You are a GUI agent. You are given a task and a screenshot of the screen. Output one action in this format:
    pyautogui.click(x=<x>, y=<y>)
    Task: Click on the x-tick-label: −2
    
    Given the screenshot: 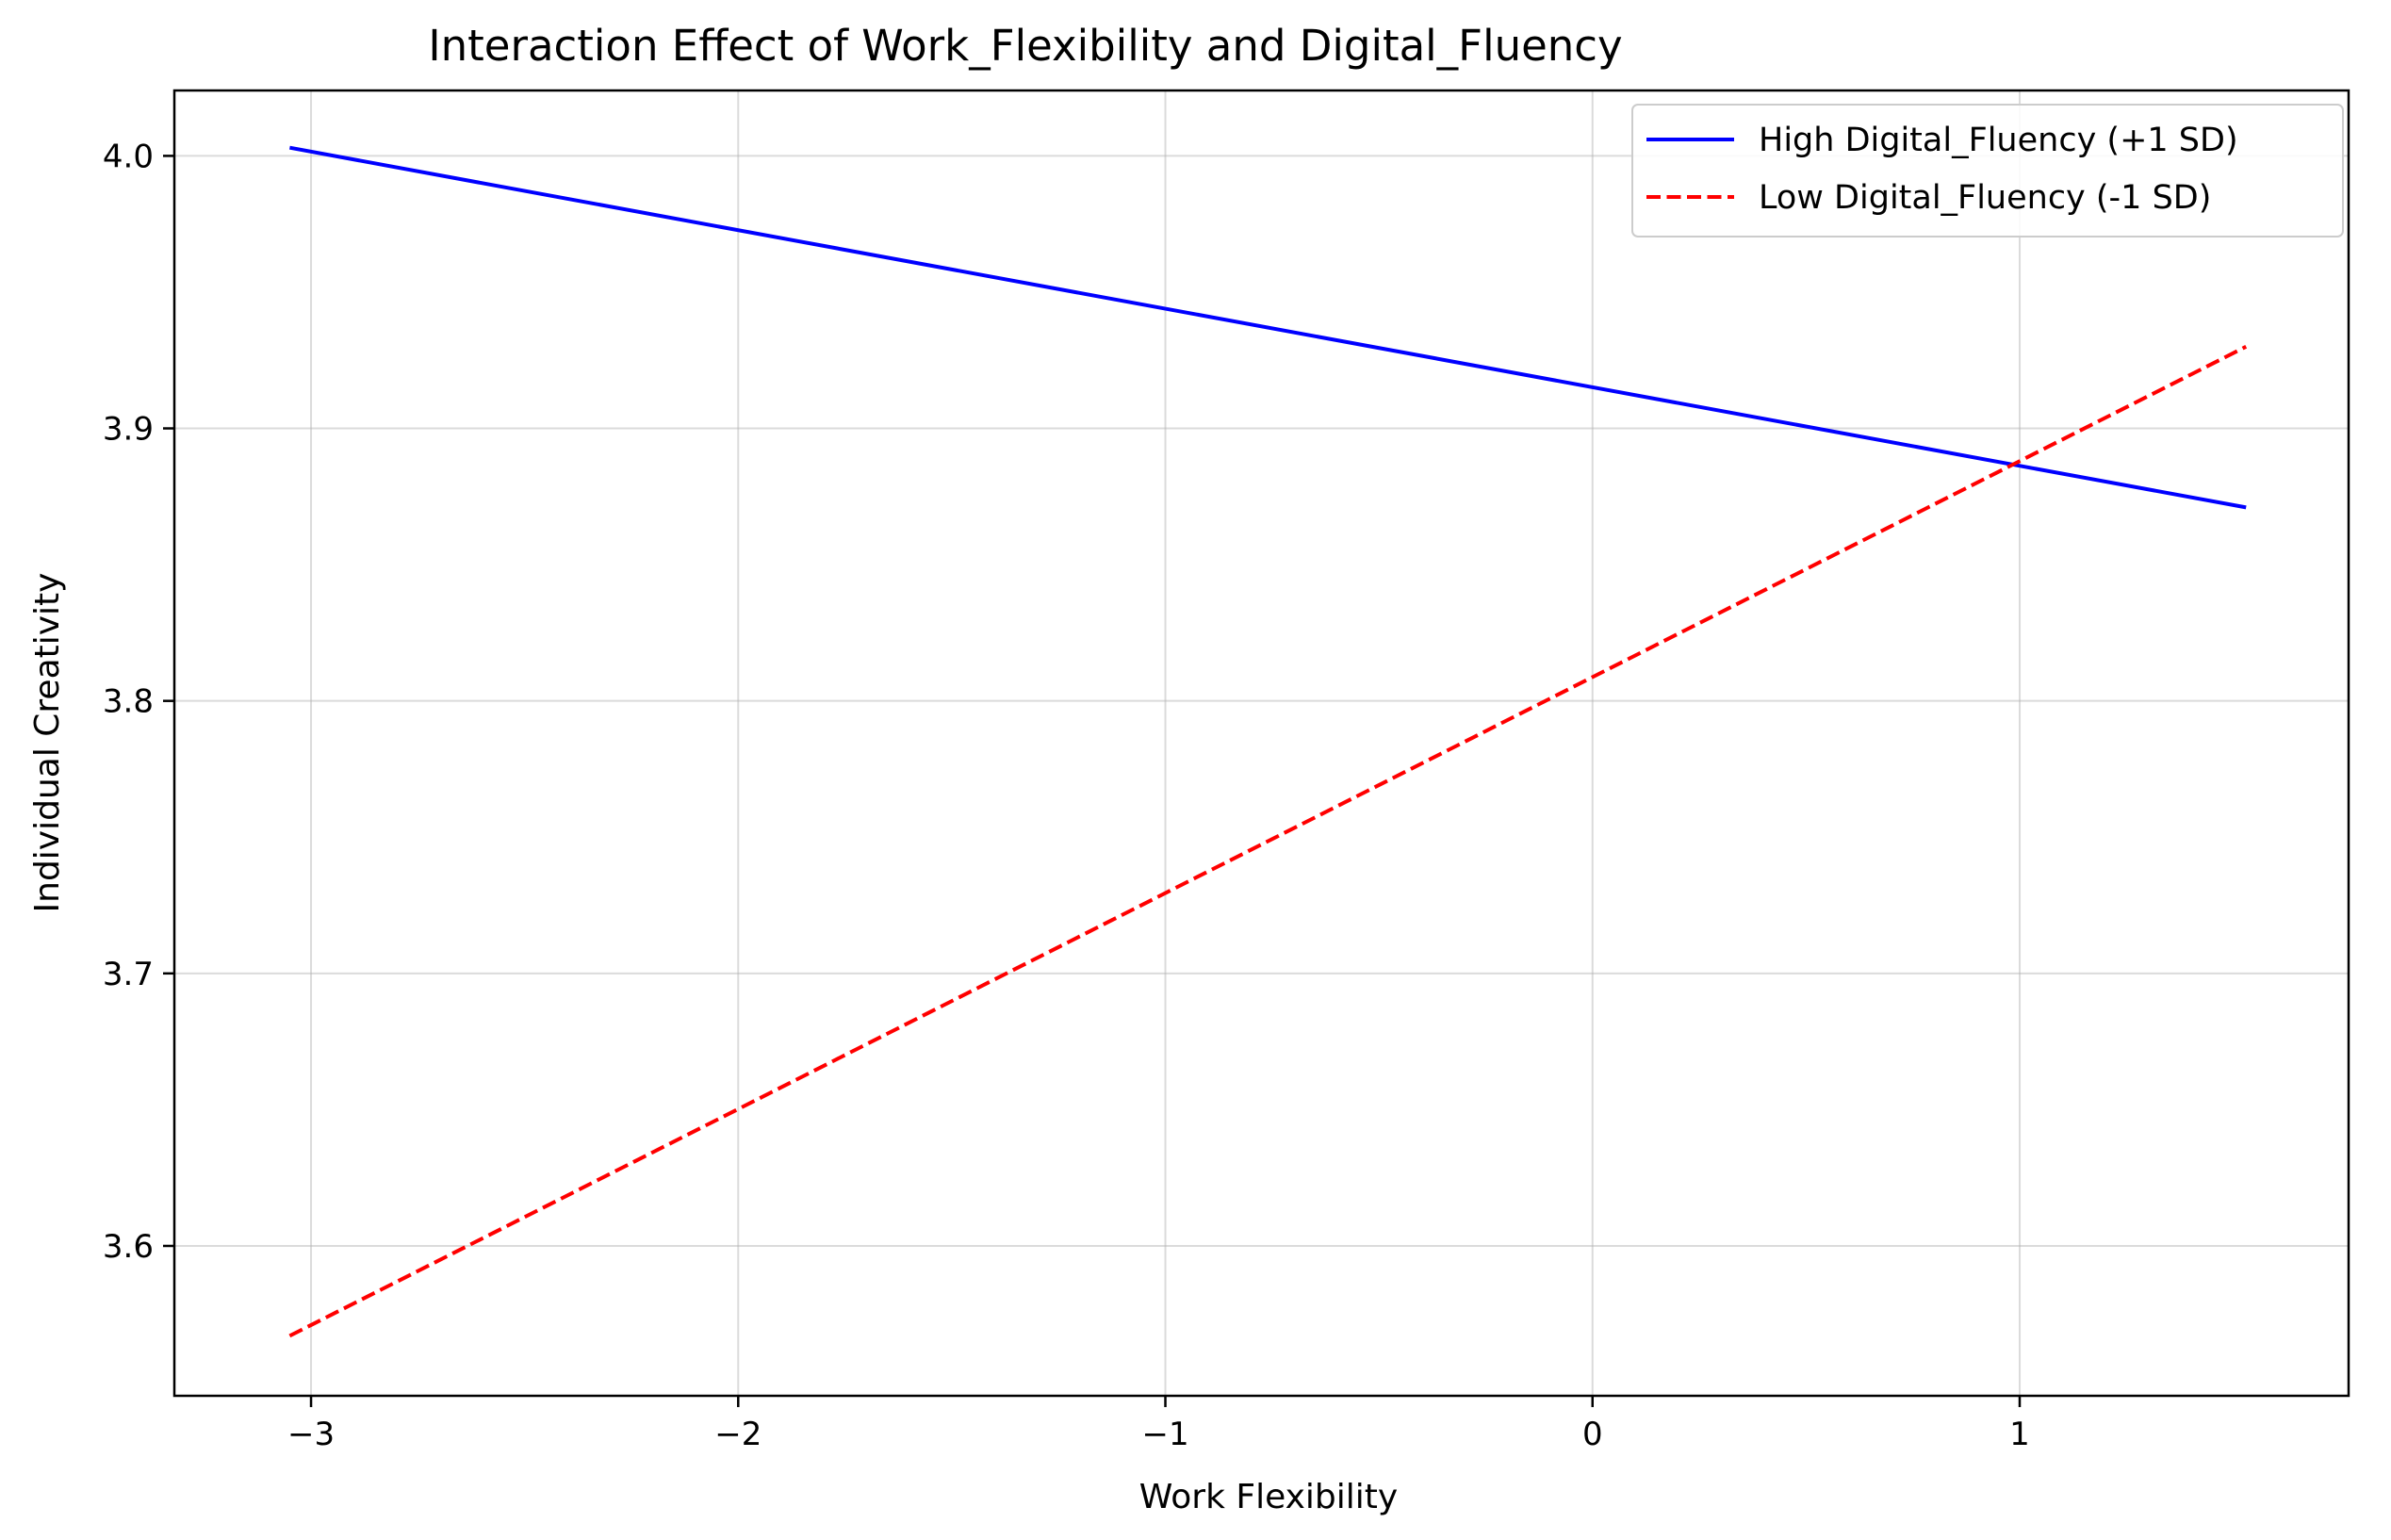 What is the action you would take?
    pyautogui.click(x=738, y=1434)
    